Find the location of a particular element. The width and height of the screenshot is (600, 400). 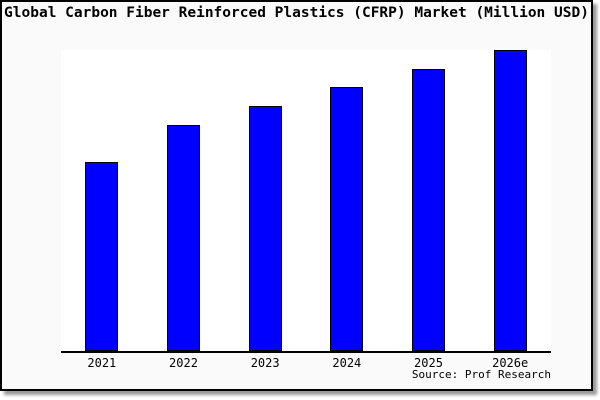

x-tick-label-2025: 2025 is located at coordinates (428, 363).